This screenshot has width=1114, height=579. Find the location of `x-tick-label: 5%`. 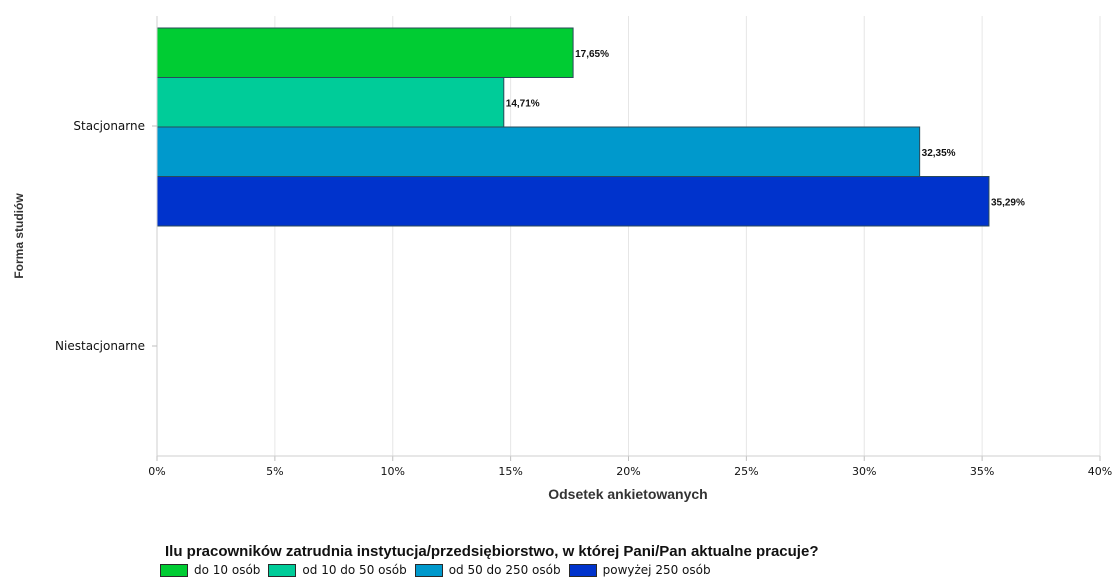

x-tick-label: 5% is located at coordinates (274, 471).